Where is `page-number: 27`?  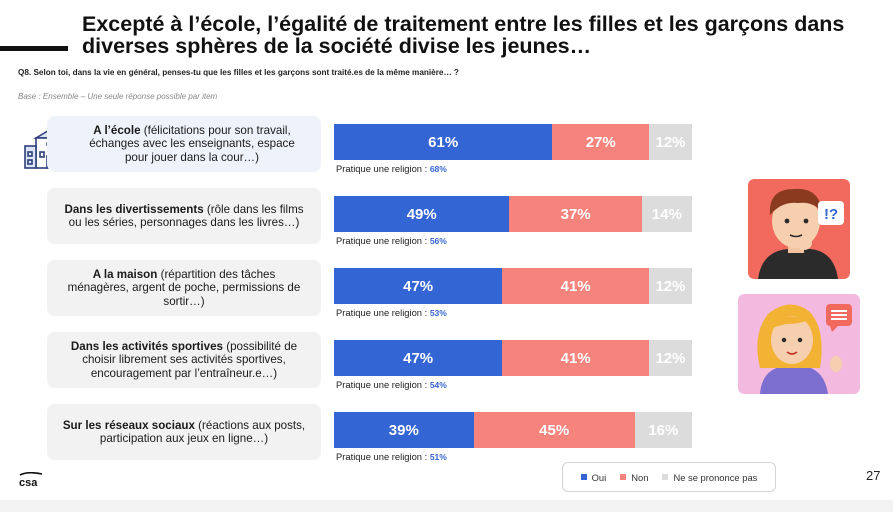
page-number: 27 is located at coordinates (873, 475).